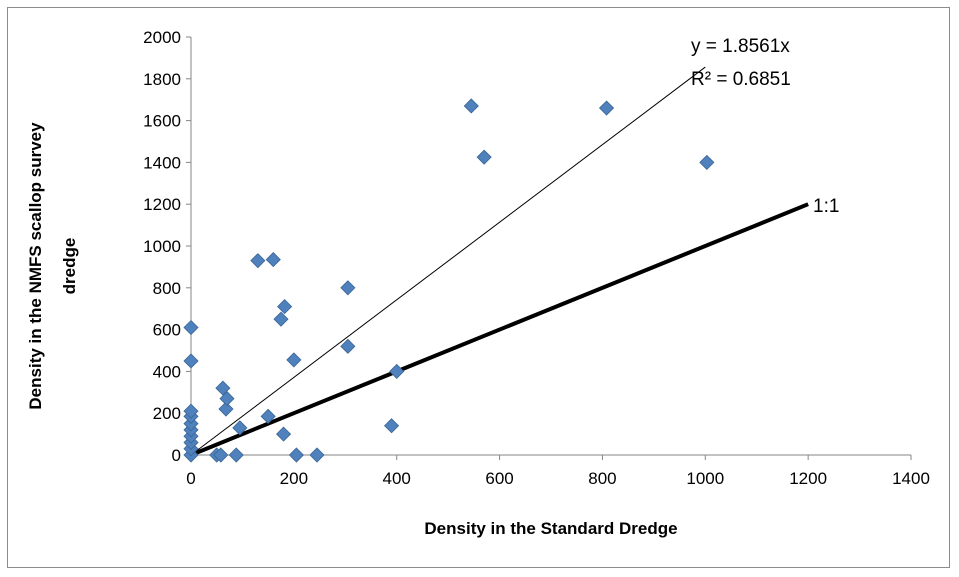 This screenshot has width=959, height=577. What do you see at coordinates (826, 206) in the screenshot?
I see `one-to-one-label: 1:1` at bounding box center [826, 206].